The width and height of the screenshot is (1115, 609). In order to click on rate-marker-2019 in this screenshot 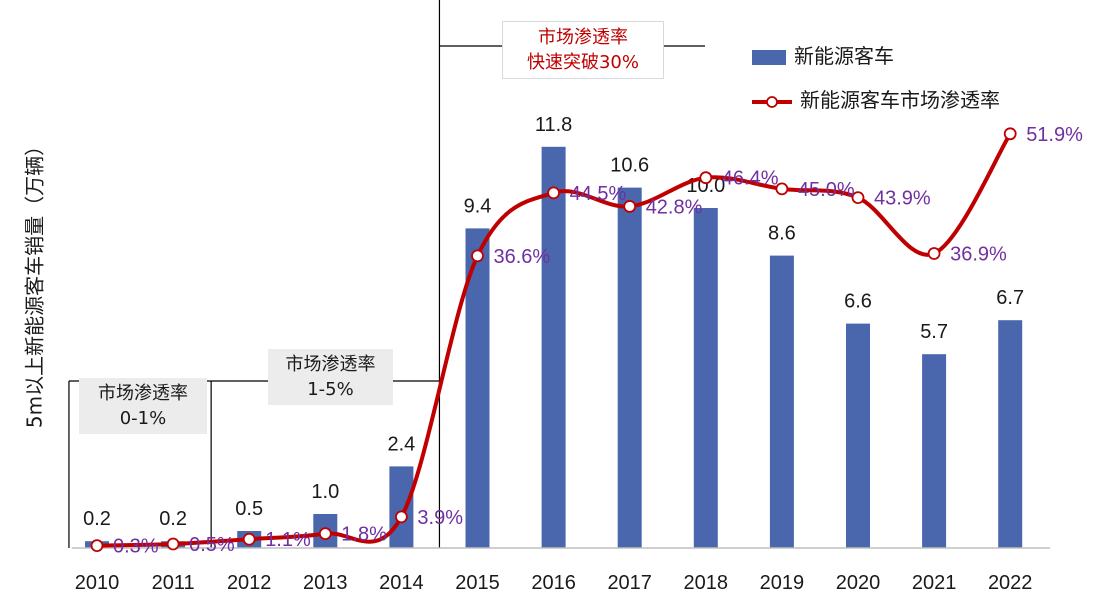, I will do `click(782, 189)`.